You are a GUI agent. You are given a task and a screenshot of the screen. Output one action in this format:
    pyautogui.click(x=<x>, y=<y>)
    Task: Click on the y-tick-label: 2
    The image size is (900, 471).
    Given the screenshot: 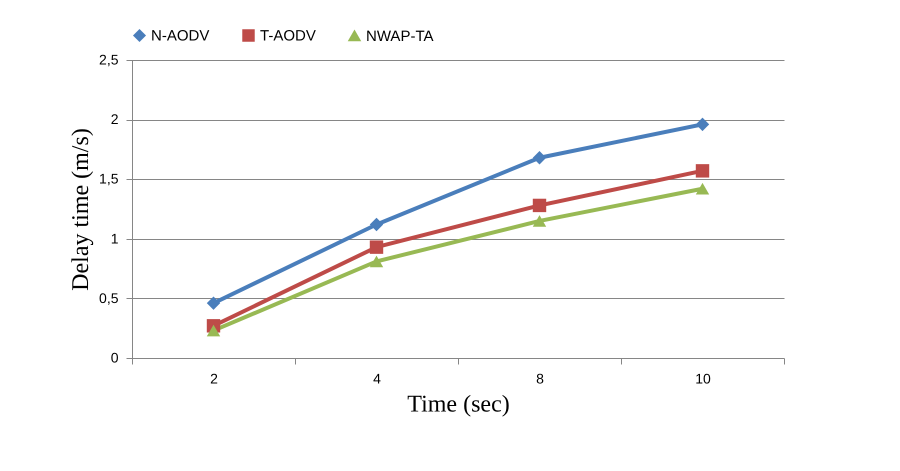 What is the action you would take?
    pyautogui.click(x=114, y=119)
    